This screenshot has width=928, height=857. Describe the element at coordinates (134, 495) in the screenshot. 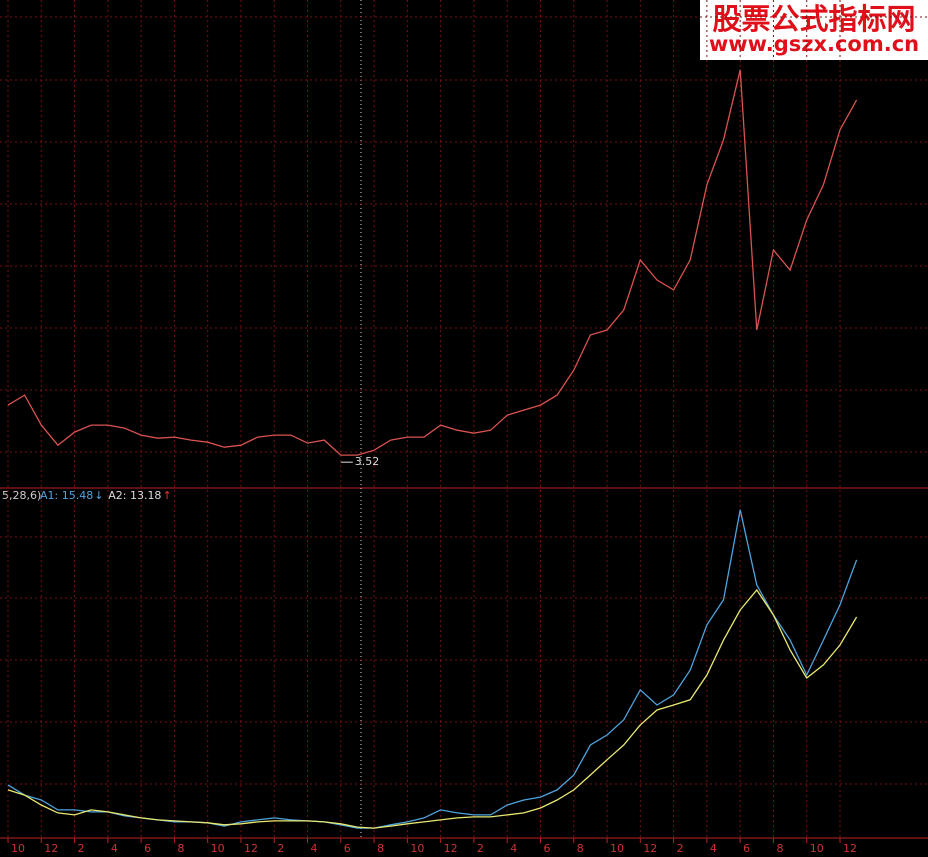

I see `legend-label: A2: 13.18` at that location.